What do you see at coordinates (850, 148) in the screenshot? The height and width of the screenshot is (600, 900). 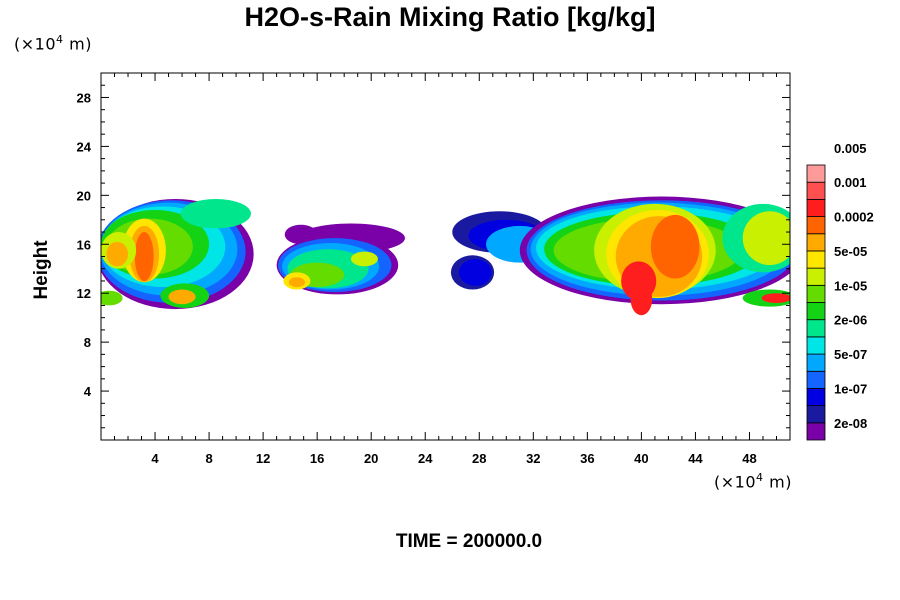 I see `legend-label: 0.005` at bounding box center [850, 148].